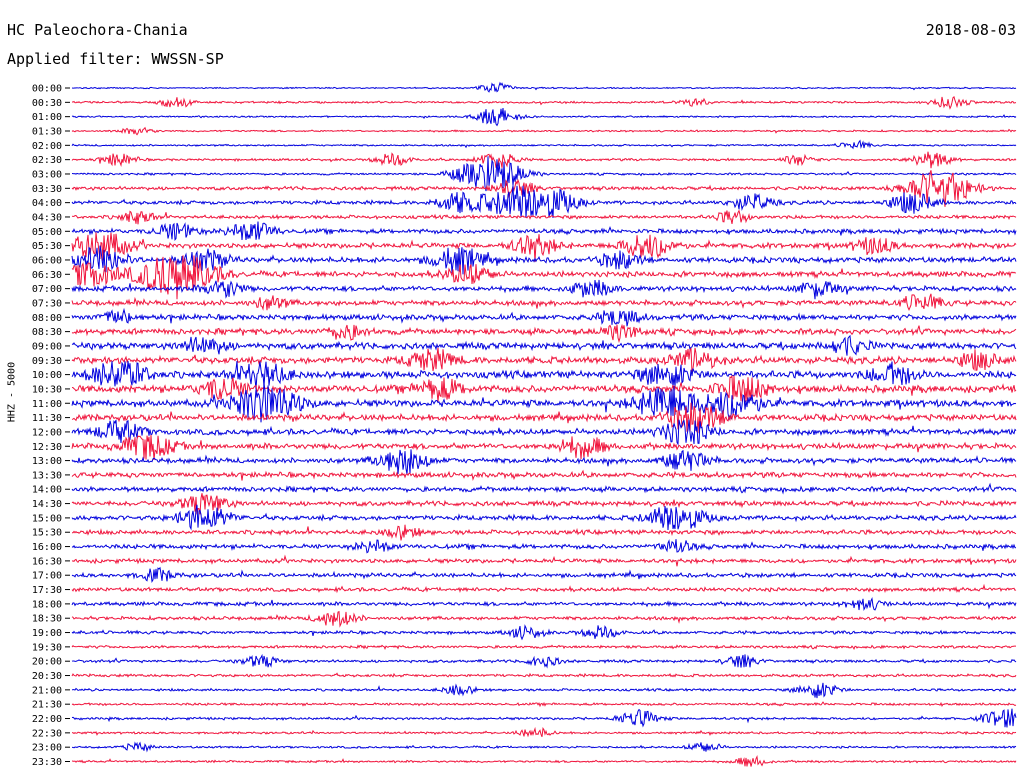  What do you see at coordinates (47, 461) in the screenshot?
I see `row-time-label: 13:00` at bounding box center [47, 461].